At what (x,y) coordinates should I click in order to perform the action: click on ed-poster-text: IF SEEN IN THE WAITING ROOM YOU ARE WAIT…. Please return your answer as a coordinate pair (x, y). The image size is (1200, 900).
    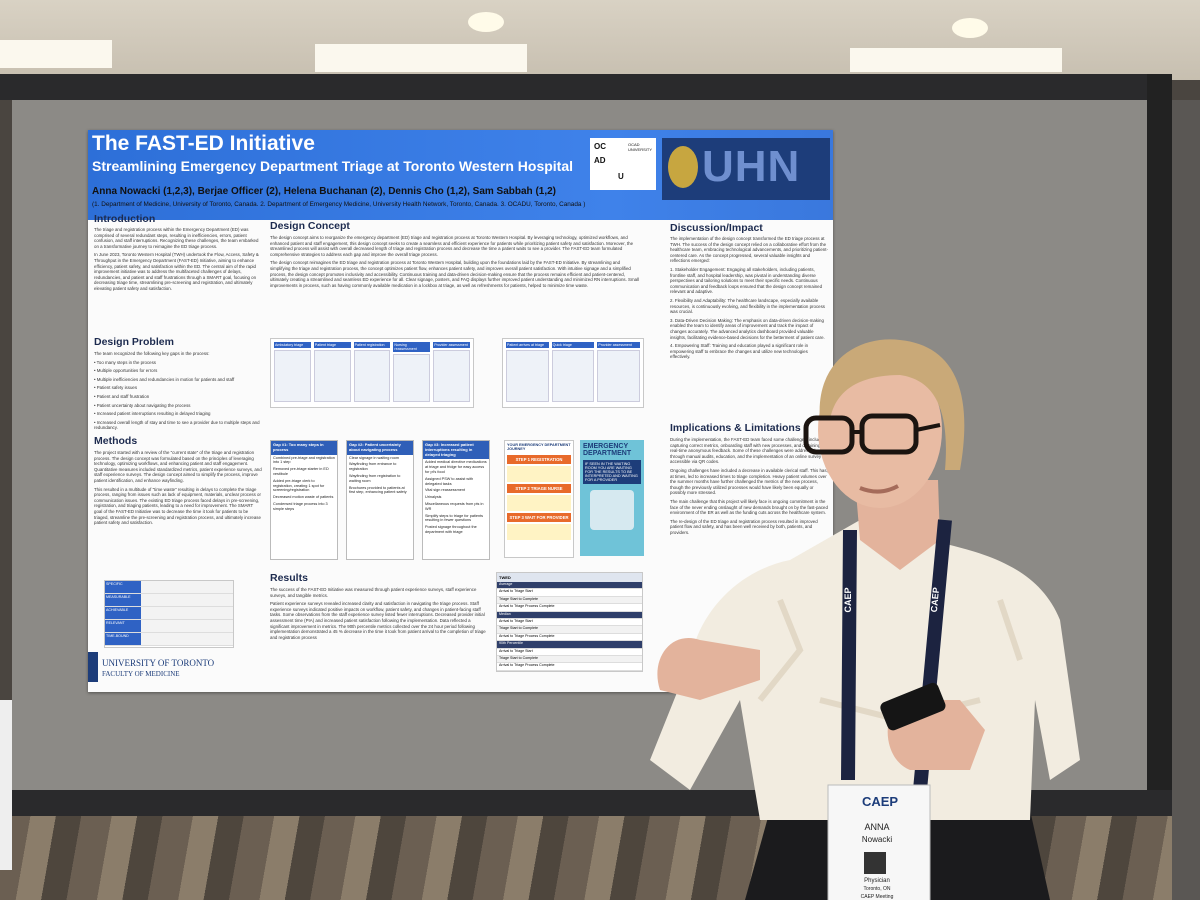
    Looking at the image, I should click on (612, 472).